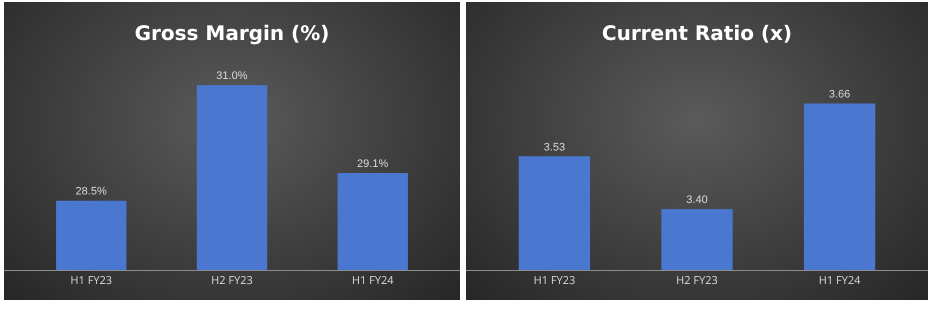 The image size is (933, 324). What do you see at coordinates (555, 147) in the screenshot?
I see `data-label: 3.53` at bounding box center [555, 147].